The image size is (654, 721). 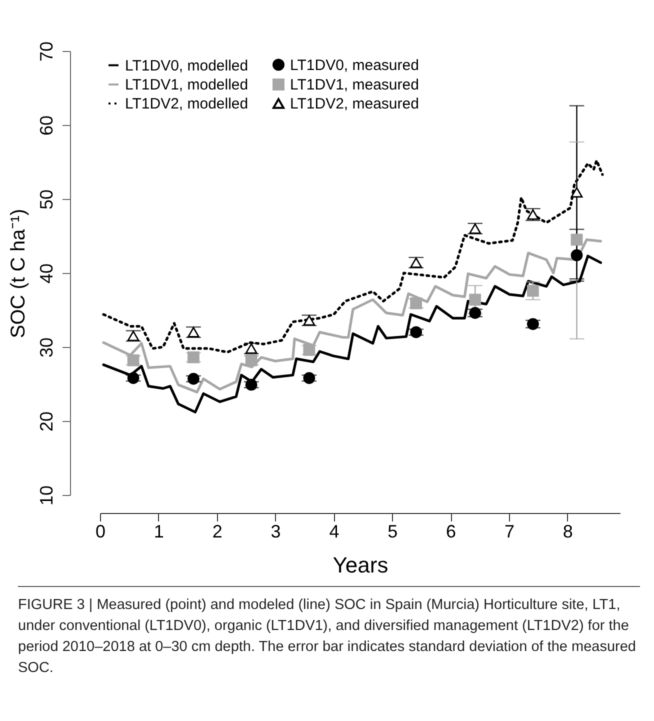 I want to click on x-tick-label: 7, so click(x=509, y=532).